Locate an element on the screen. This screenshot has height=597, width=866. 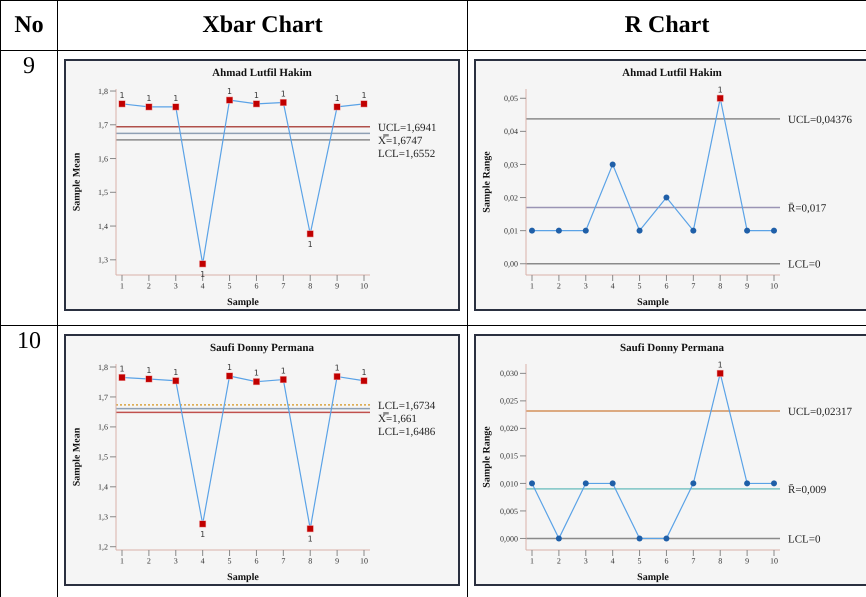
ref-line-label: UCL=1,6941 is located at coordinates (407, 128).